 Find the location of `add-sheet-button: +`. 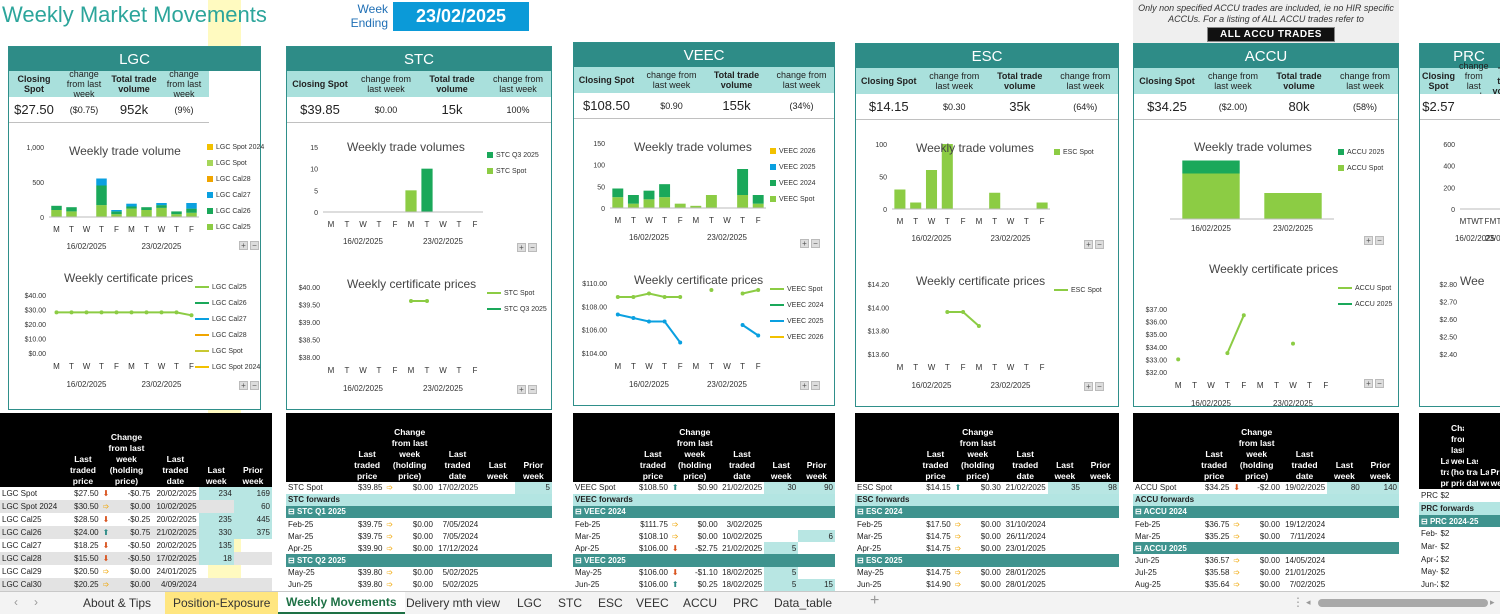

add-sheet-button: + is located at coordinates (875, 600).